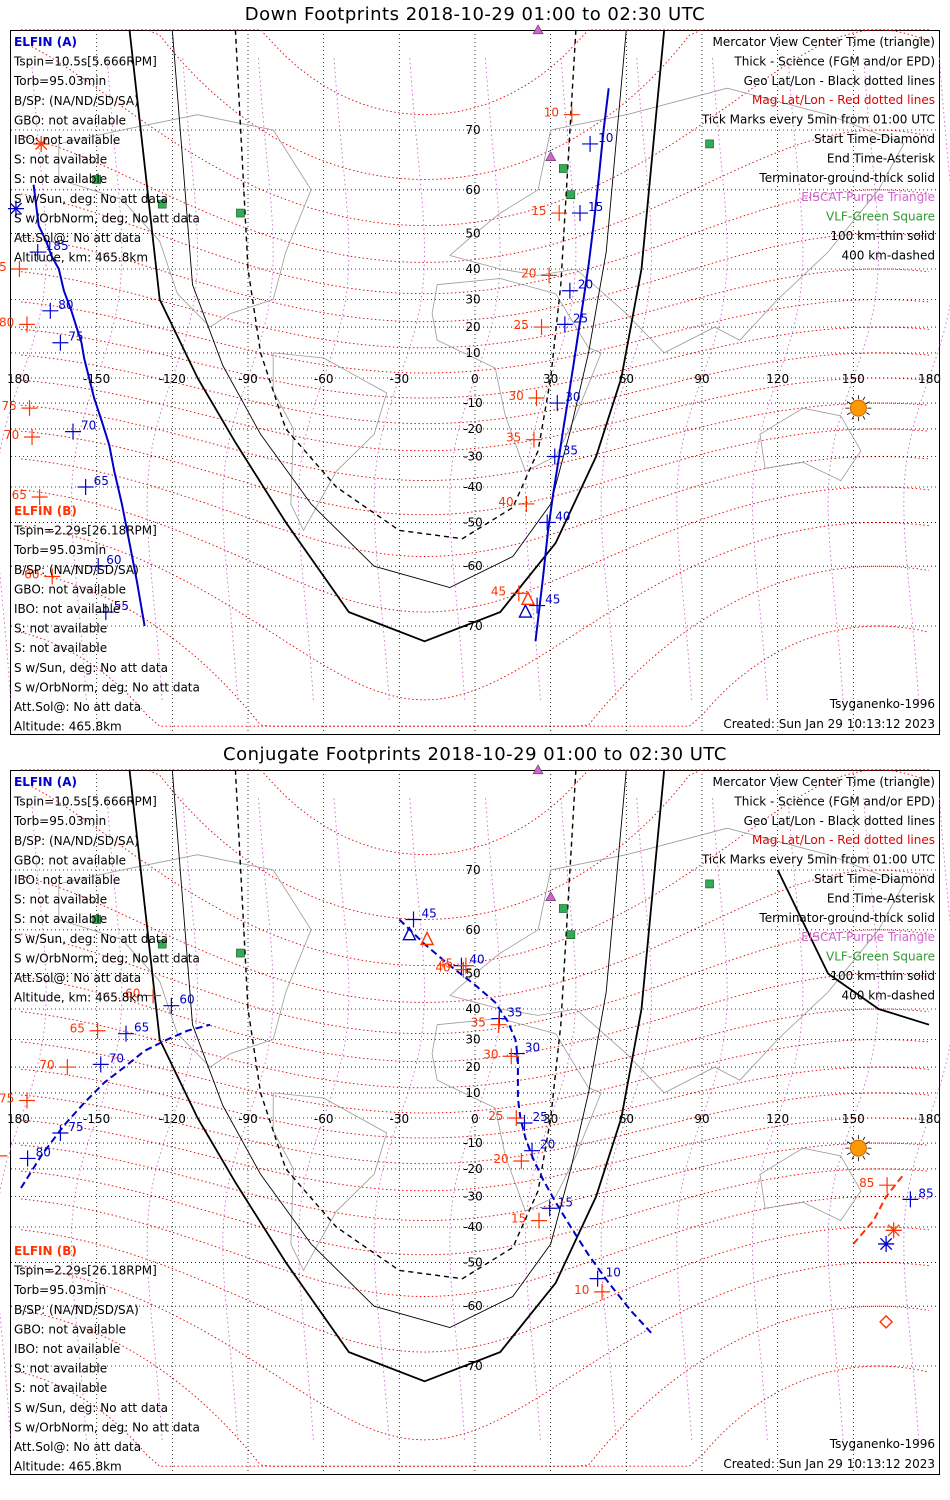 The height and width of the screenshot is (1500, 950). I want to click on lat-tick-label: -60, so click(473, 566).